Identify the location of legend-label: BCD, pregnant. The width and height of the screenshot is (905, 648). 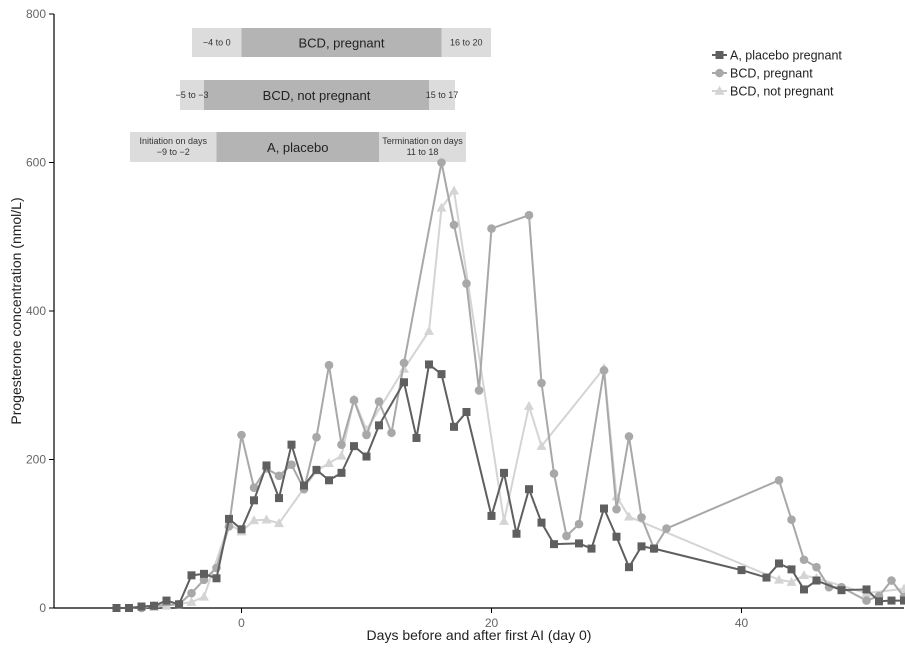
(771, 74).